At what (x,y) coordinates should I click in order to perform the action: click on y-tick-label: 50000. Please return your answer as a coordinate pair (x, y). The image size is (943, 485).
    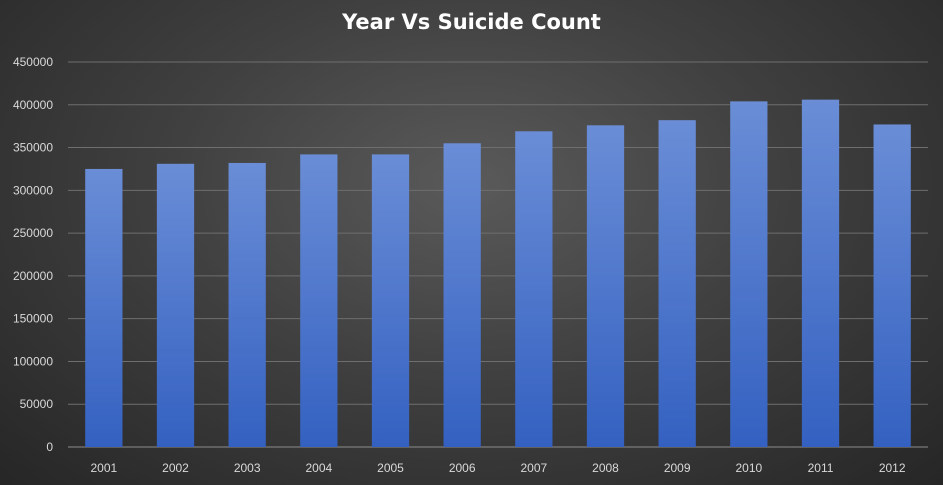
    Looking at the image, I should click on (37, 404).